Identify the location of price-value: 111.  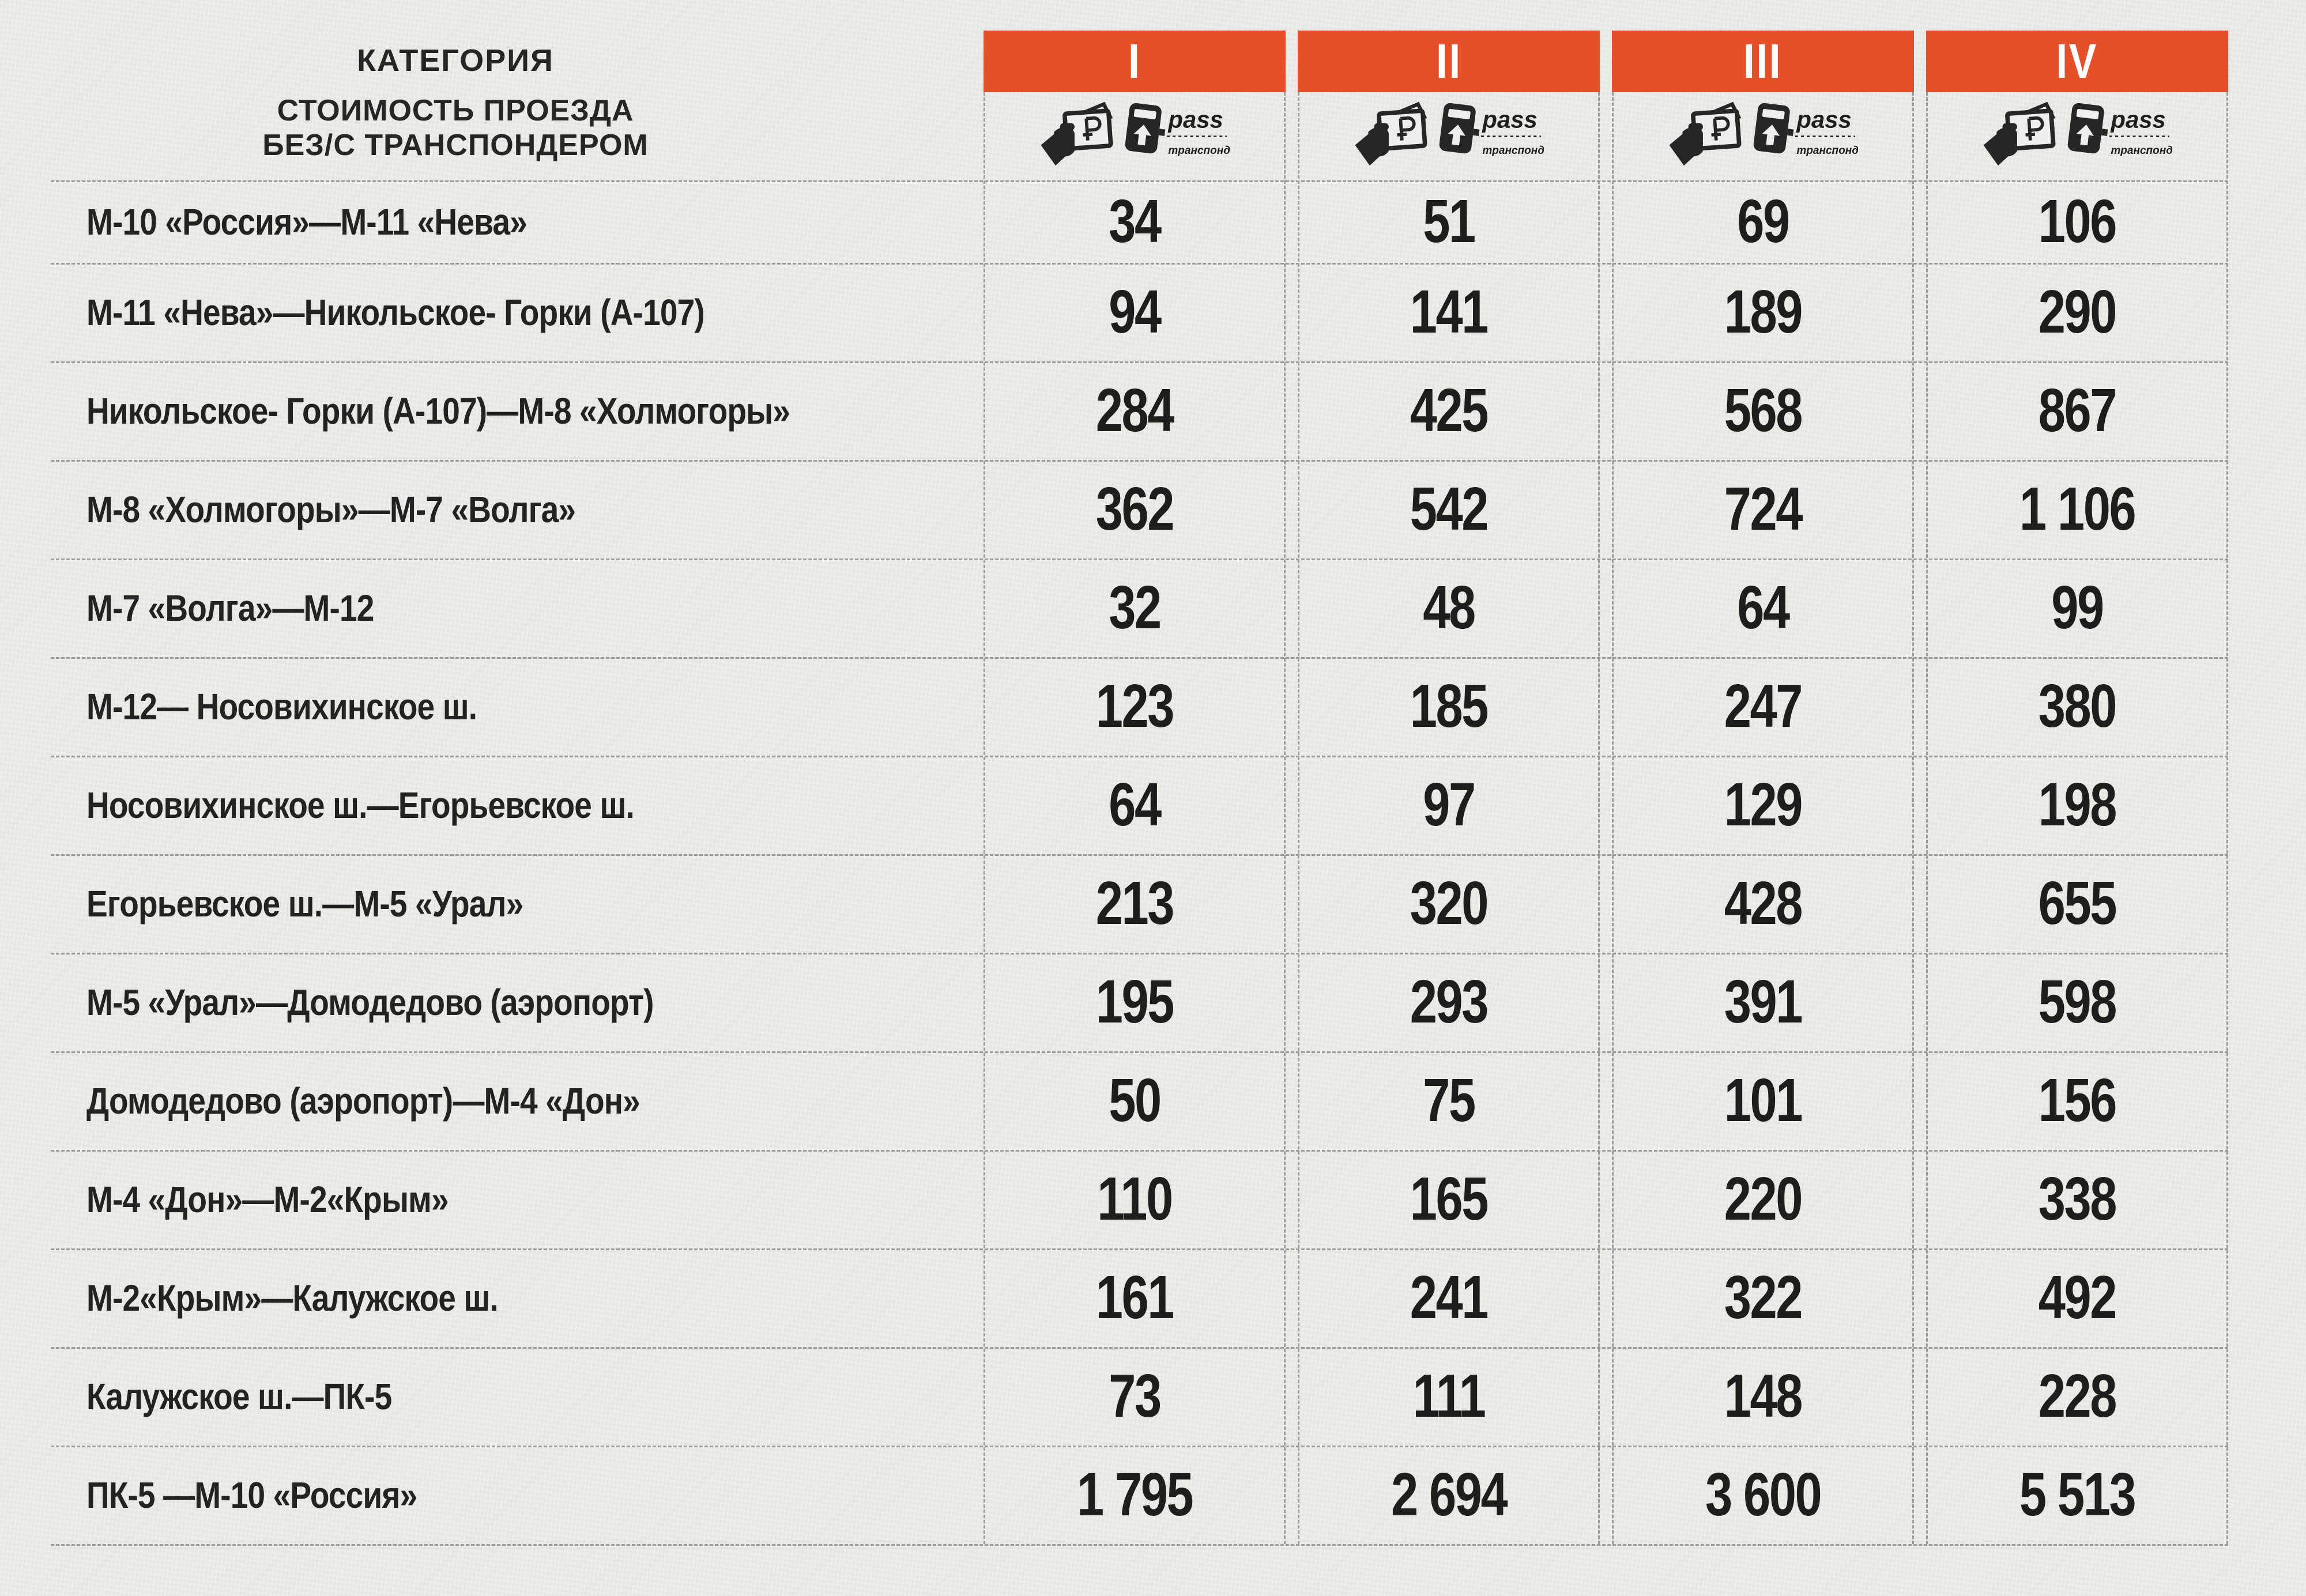
(1449, 1396).